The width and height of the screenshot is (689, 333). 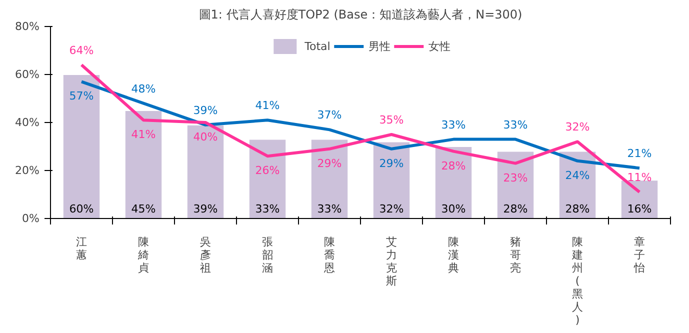 I want to click on x-tick-label: 章子怡, so click(x=639, y=255).